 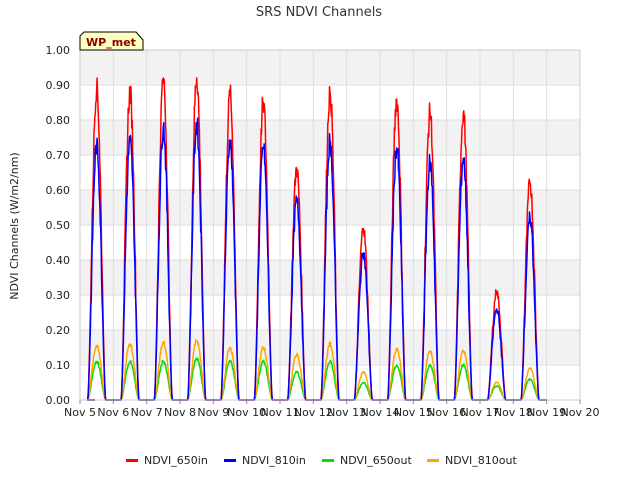 I want to click on x-tick-label: Nov 18, so click(x=513, y=412).